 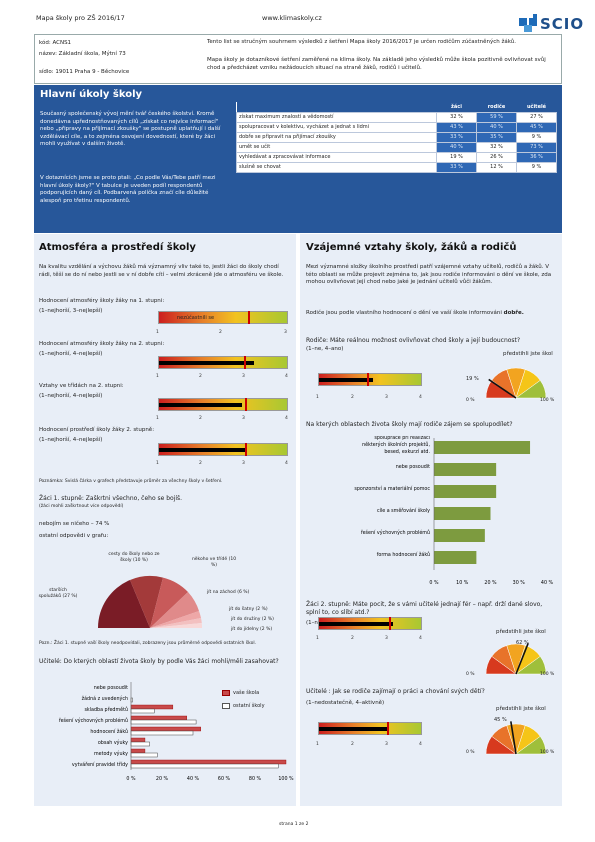 What do you see at coordinates (516, 383) in the screenshot?
I see `gauge1` at bounding box center [516, 383].